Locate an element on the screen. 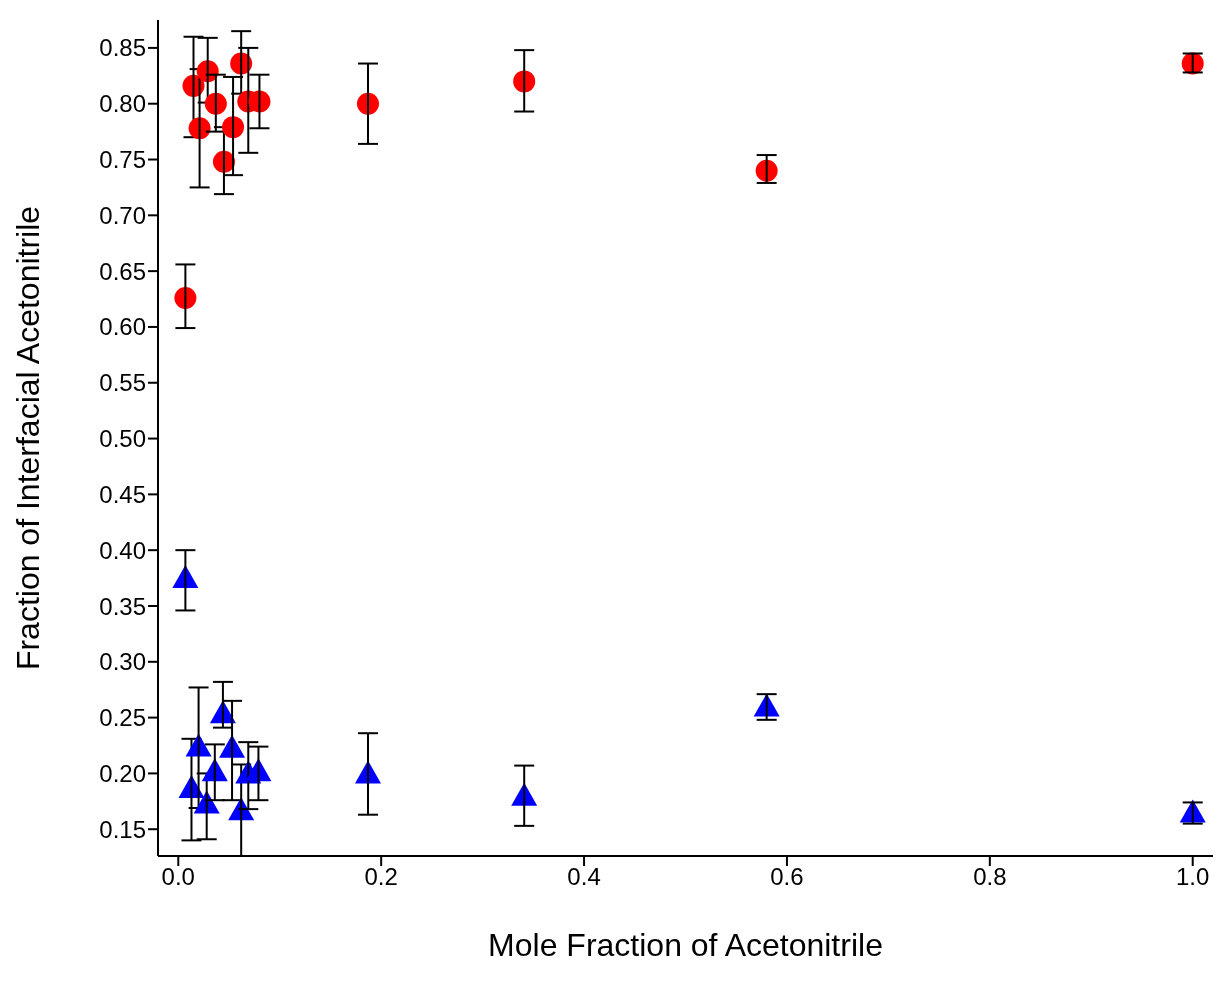 This screenshot has width=1231, height=994. y-tick-label: 0.25 is located at coordinates (122, 718).